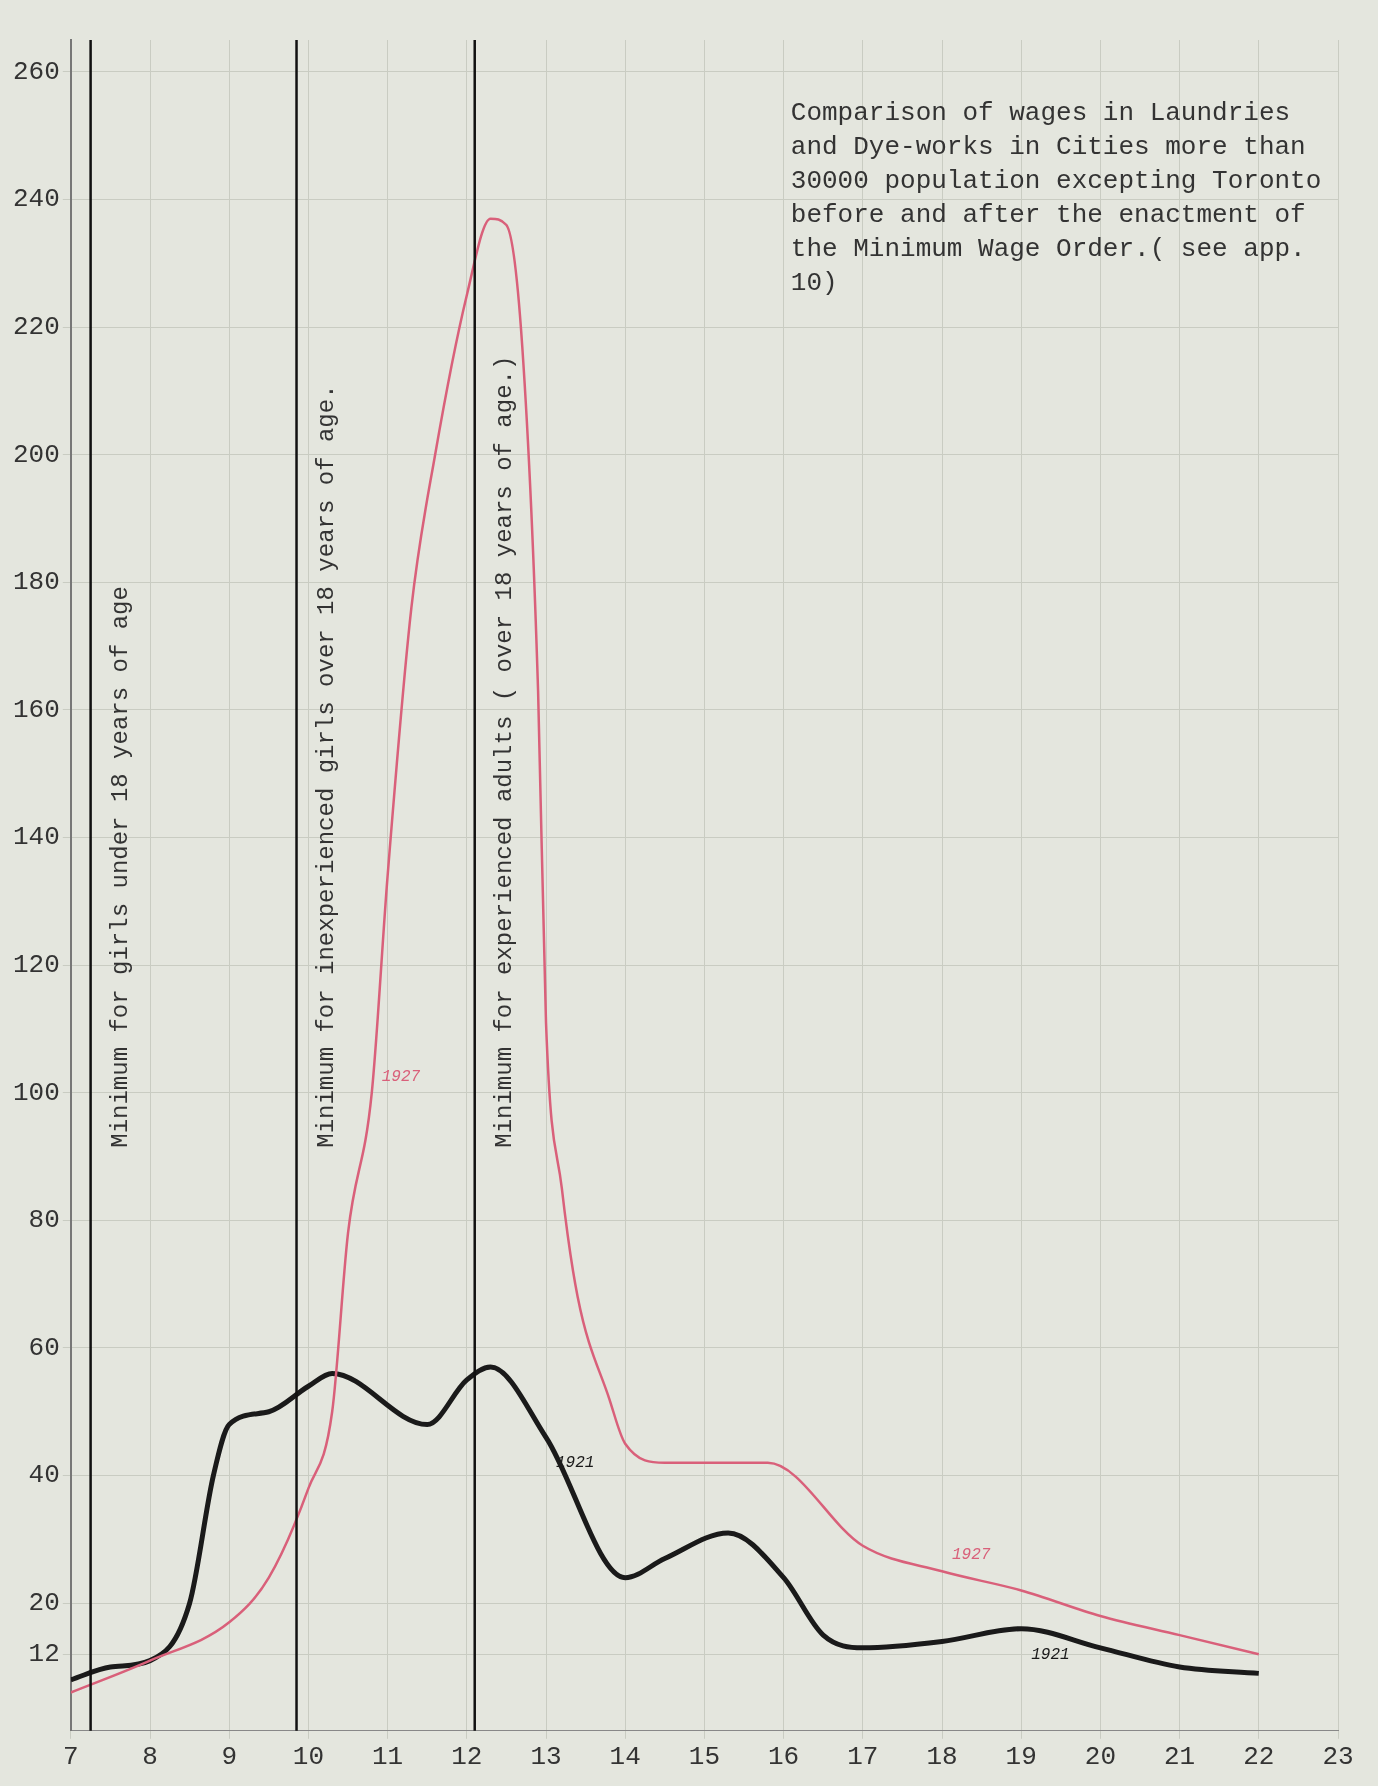 The height and width of the screenshot is (1786, 1378). I want to click on y-tick-label: 220, so click(36, 327).